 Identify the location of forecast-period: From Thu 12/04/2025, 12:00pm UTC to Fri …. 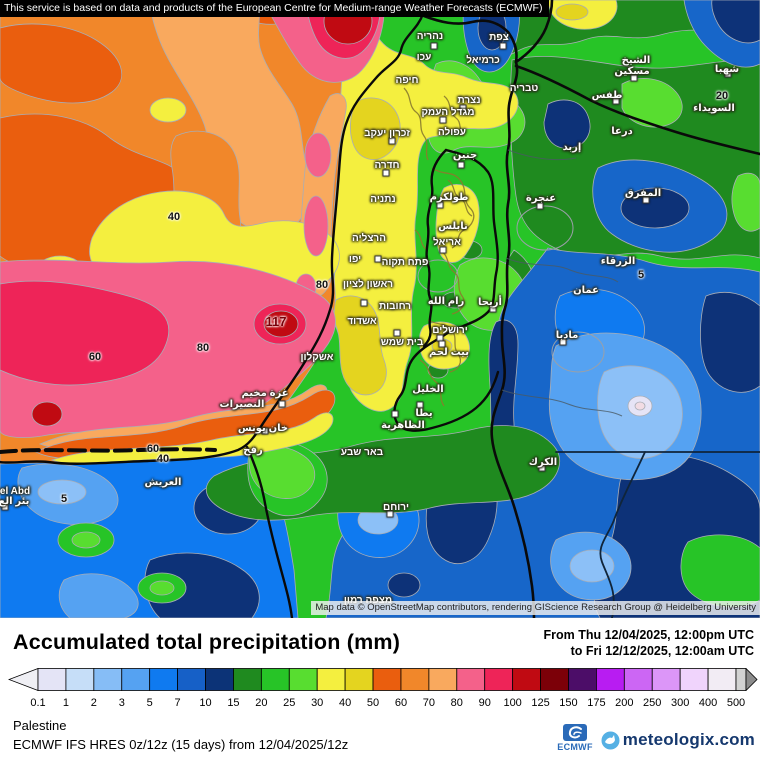
(649, 643).